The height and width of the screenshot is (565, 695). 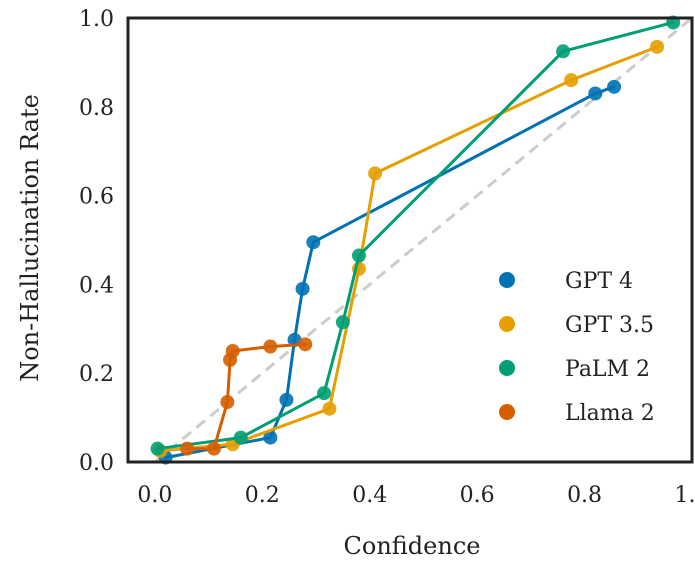 What do you see at coordinates (584, 495) in the screenshot?
I see `x-tick-label: 0.8` at bounding box center [584, 495].